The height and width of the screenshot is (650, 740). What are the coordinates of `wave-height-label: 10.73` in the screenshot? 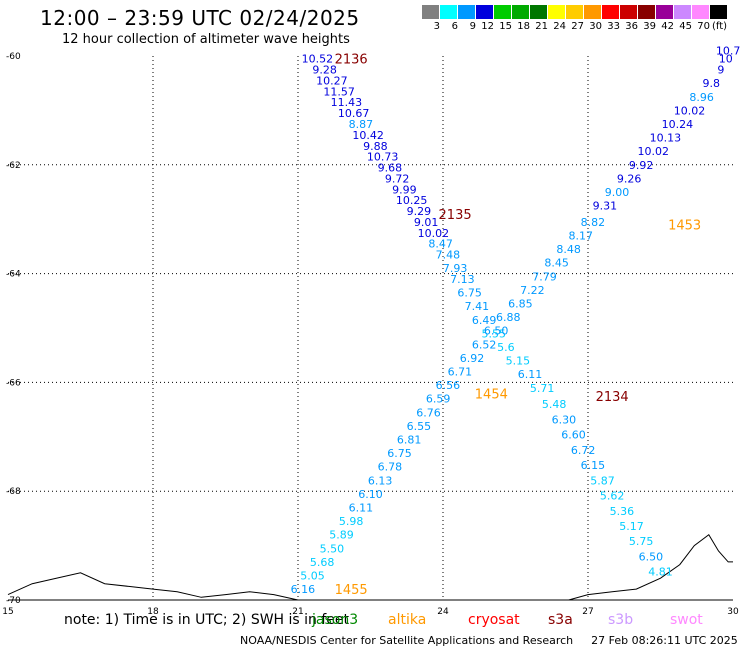 It's located at (383, 157).